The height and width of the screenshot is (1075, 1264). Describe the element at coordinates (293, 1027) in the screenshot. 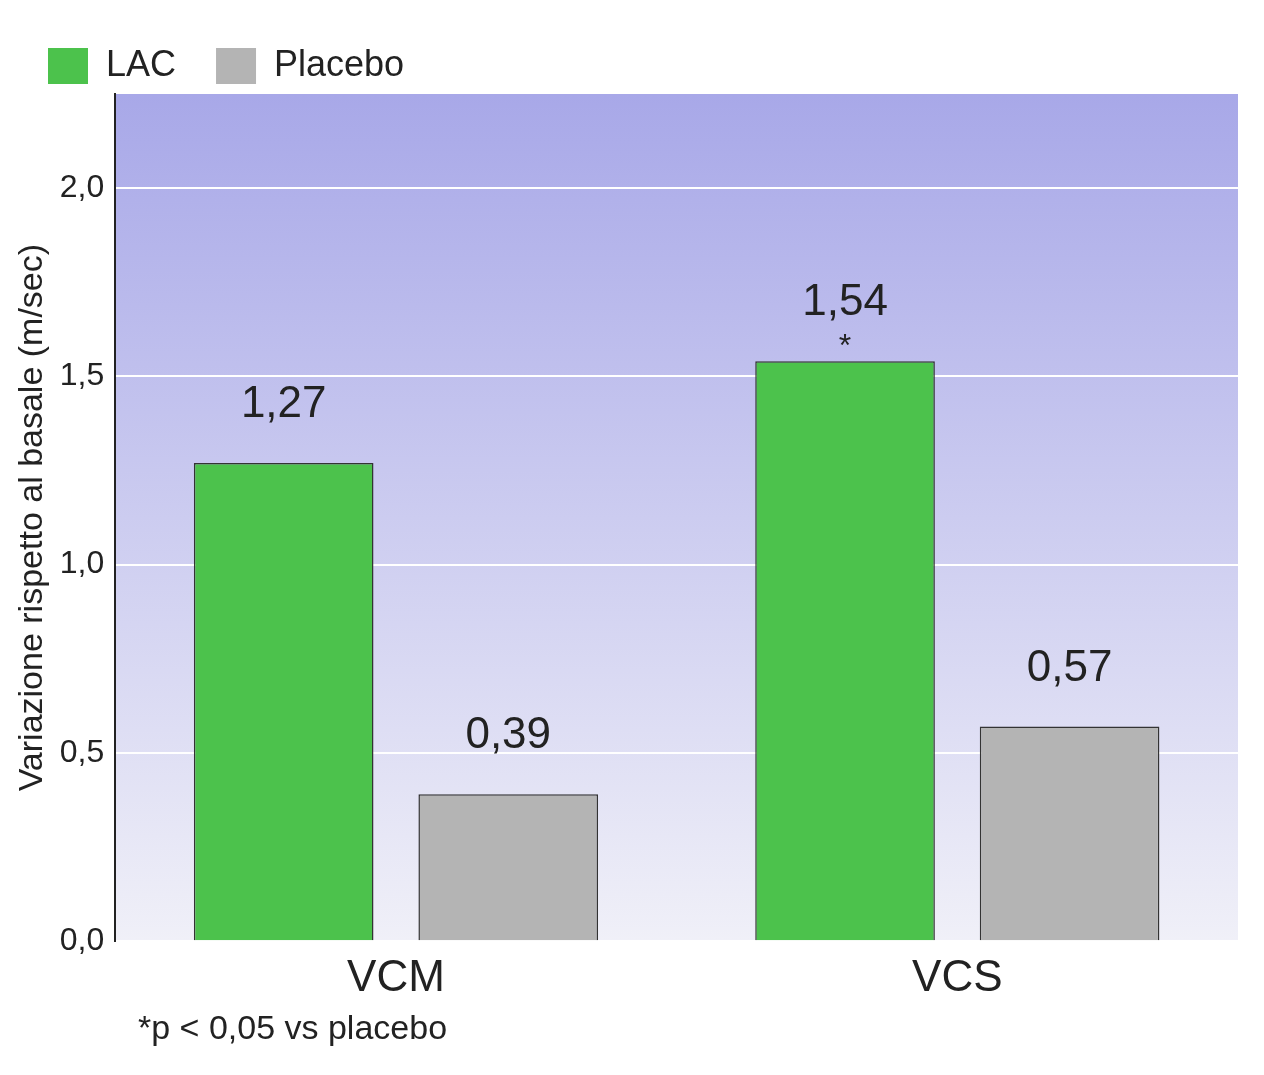

I see `text: *p < 0,05 vs placebo` at that location.